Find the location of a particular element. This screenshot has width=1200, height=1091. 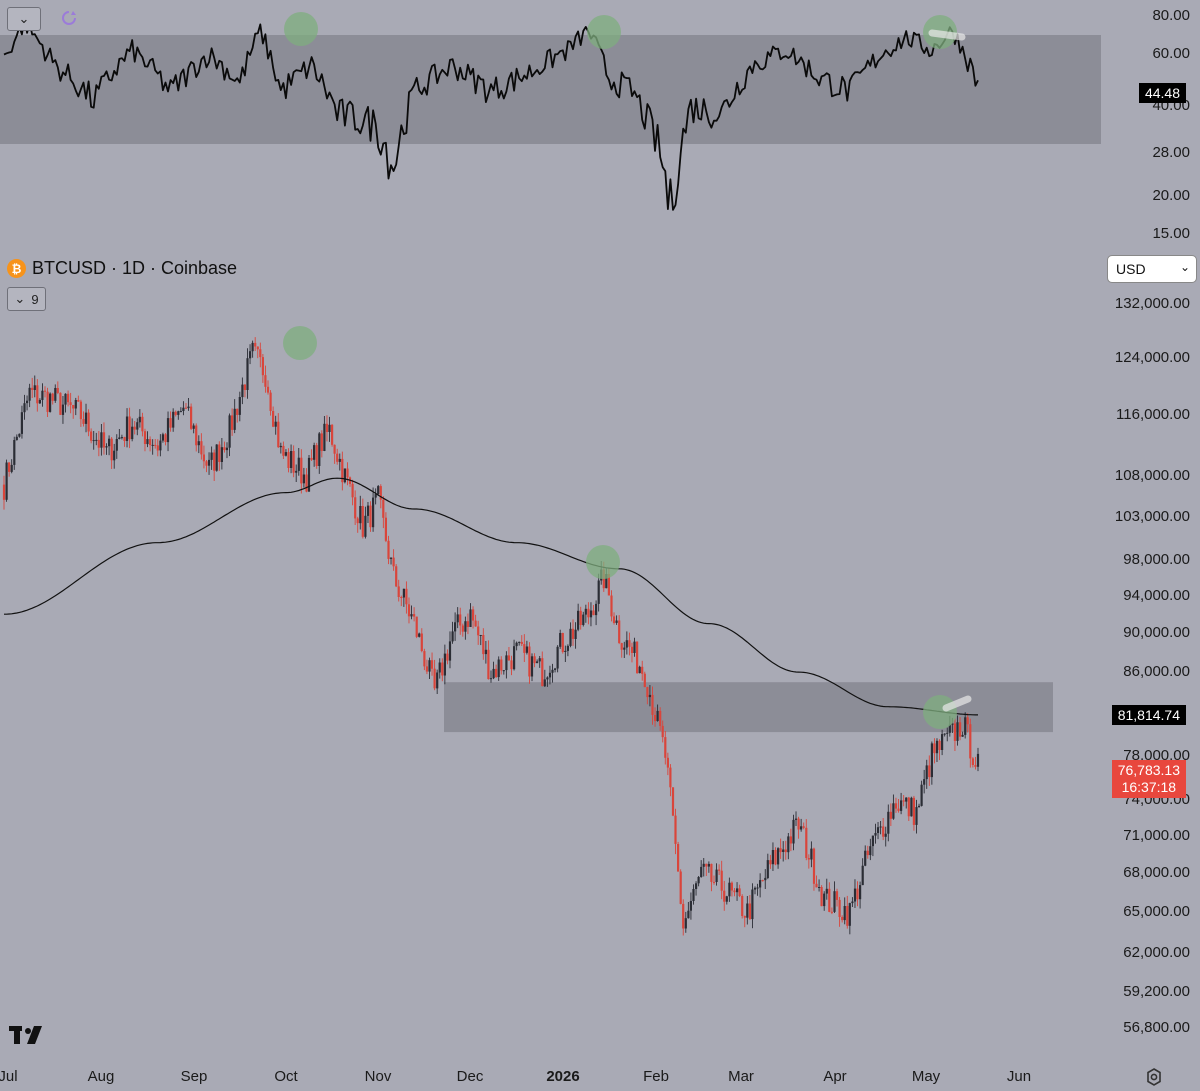

chevron-down-icon: ⌄ is located at coordinates (1184, 267).